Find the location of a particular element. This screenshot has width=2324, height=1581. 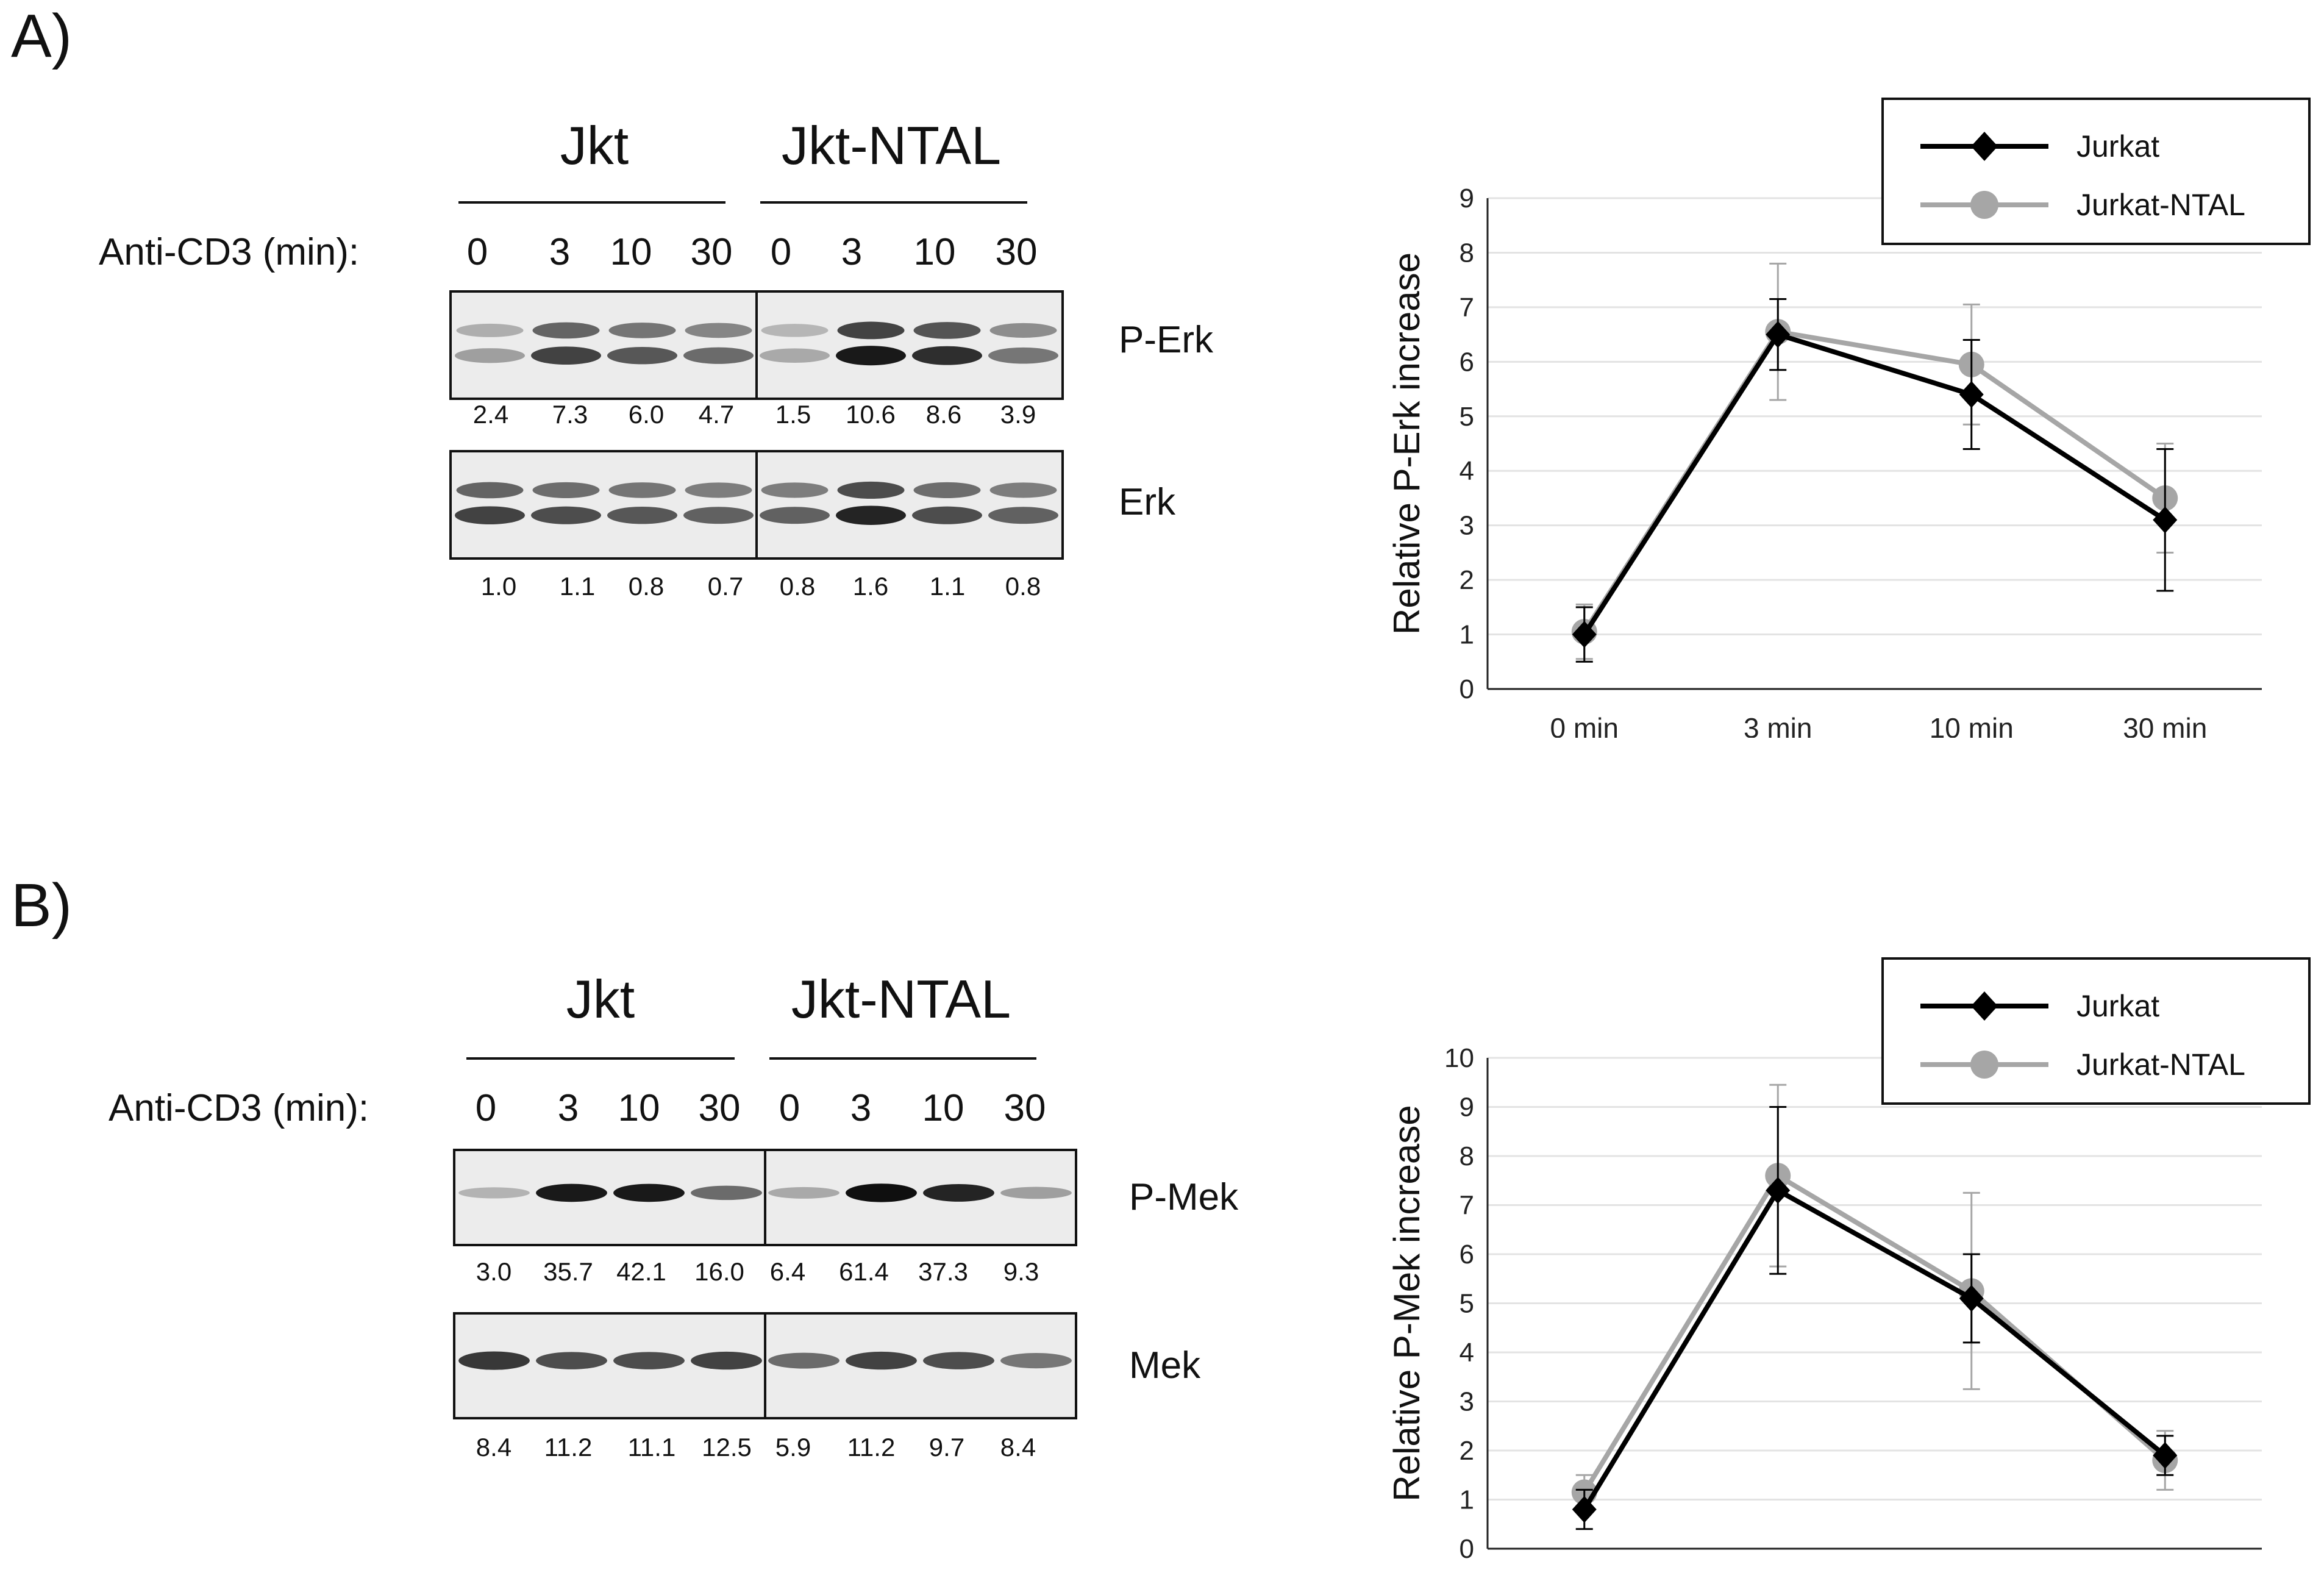

panel-a-ntal-underline is located at coordinates (894, 202).